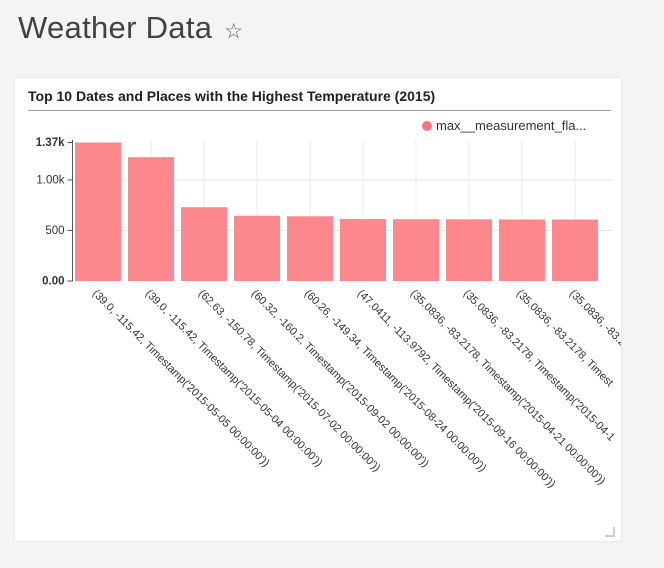 Image resolution: width=664 pixels, height=568 pixels. What do you see at coordinates (564, 338) in the screenshot?
I see `x-axis-label: (35.0836, -83.2178, Timest` at bounding box center [564, 338].